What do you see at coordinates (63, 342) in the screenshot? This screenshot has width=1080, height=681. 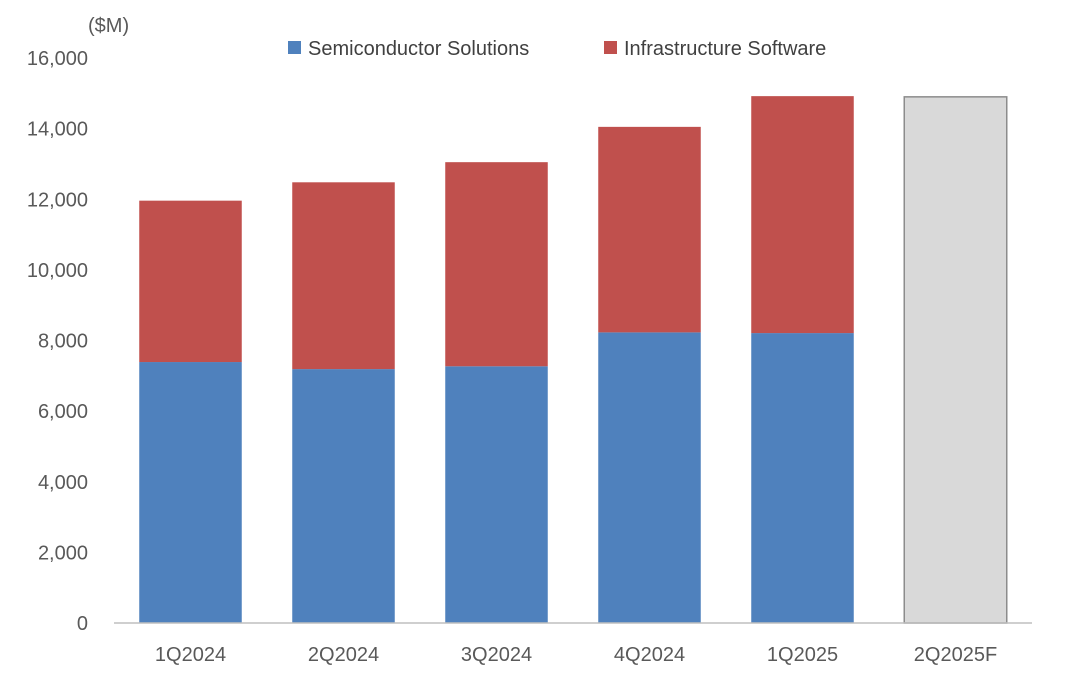 I see `y-tick-label: 8,000` at bounding box center [63, 342].